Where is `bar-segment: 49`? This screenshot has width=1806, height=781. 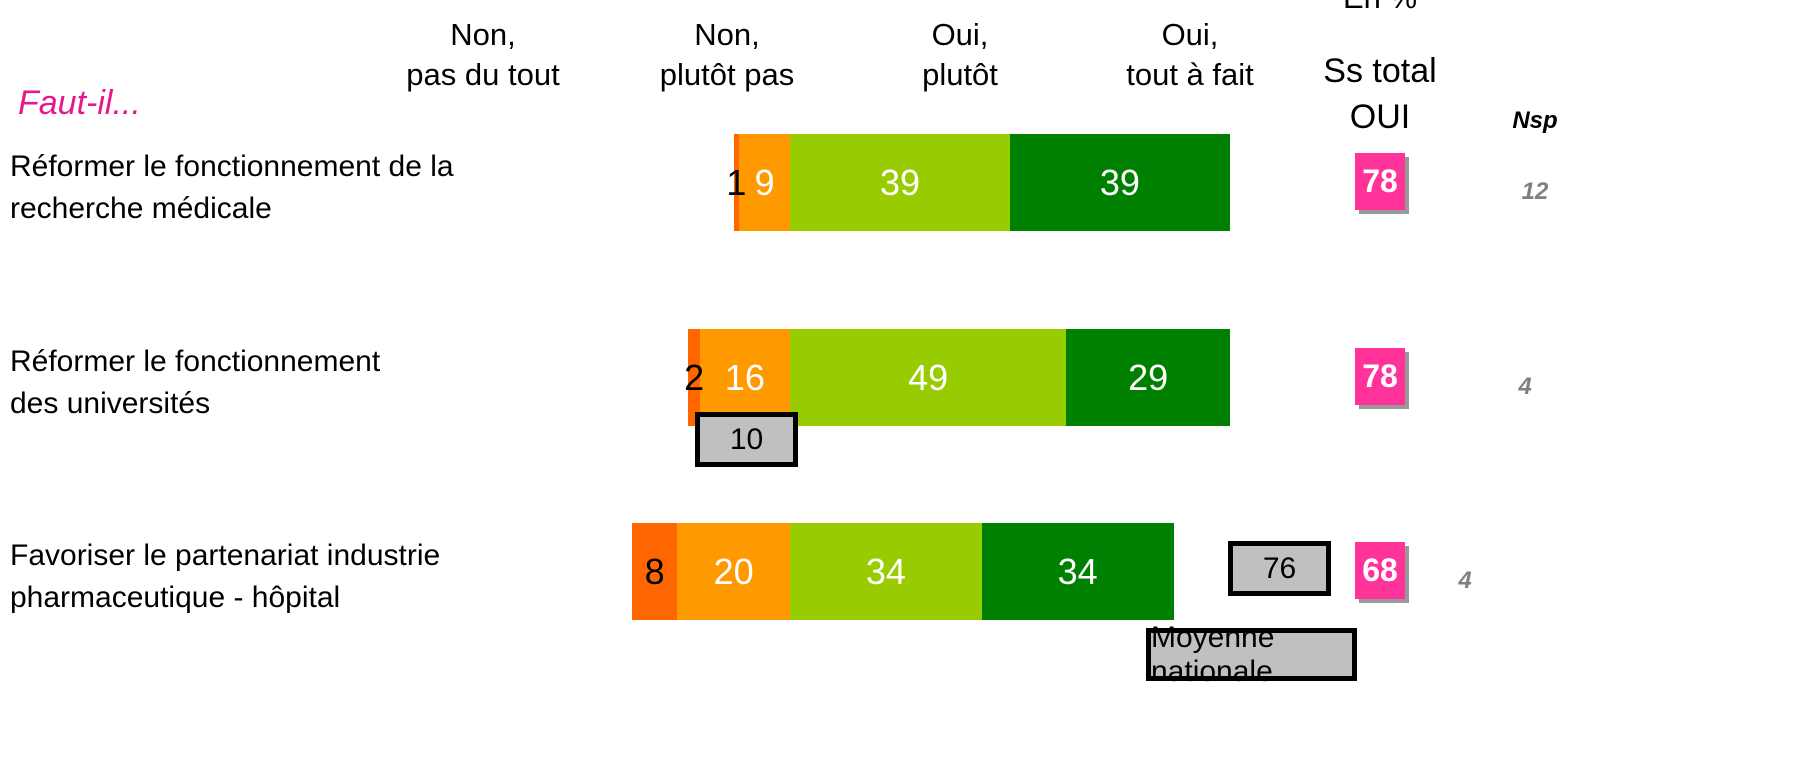 bar-segment: 49 is located at coordinates (928, 377).